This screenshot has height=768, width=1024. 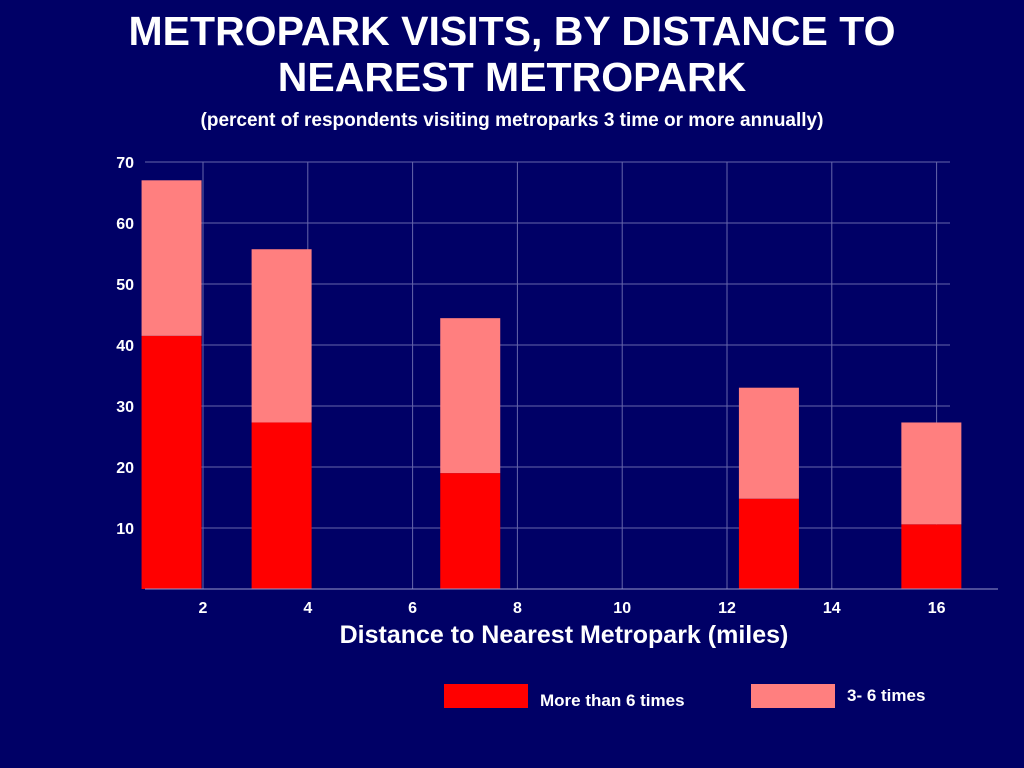 I want to click on y-tick-label-30: 30, so click(x=125, y=407).